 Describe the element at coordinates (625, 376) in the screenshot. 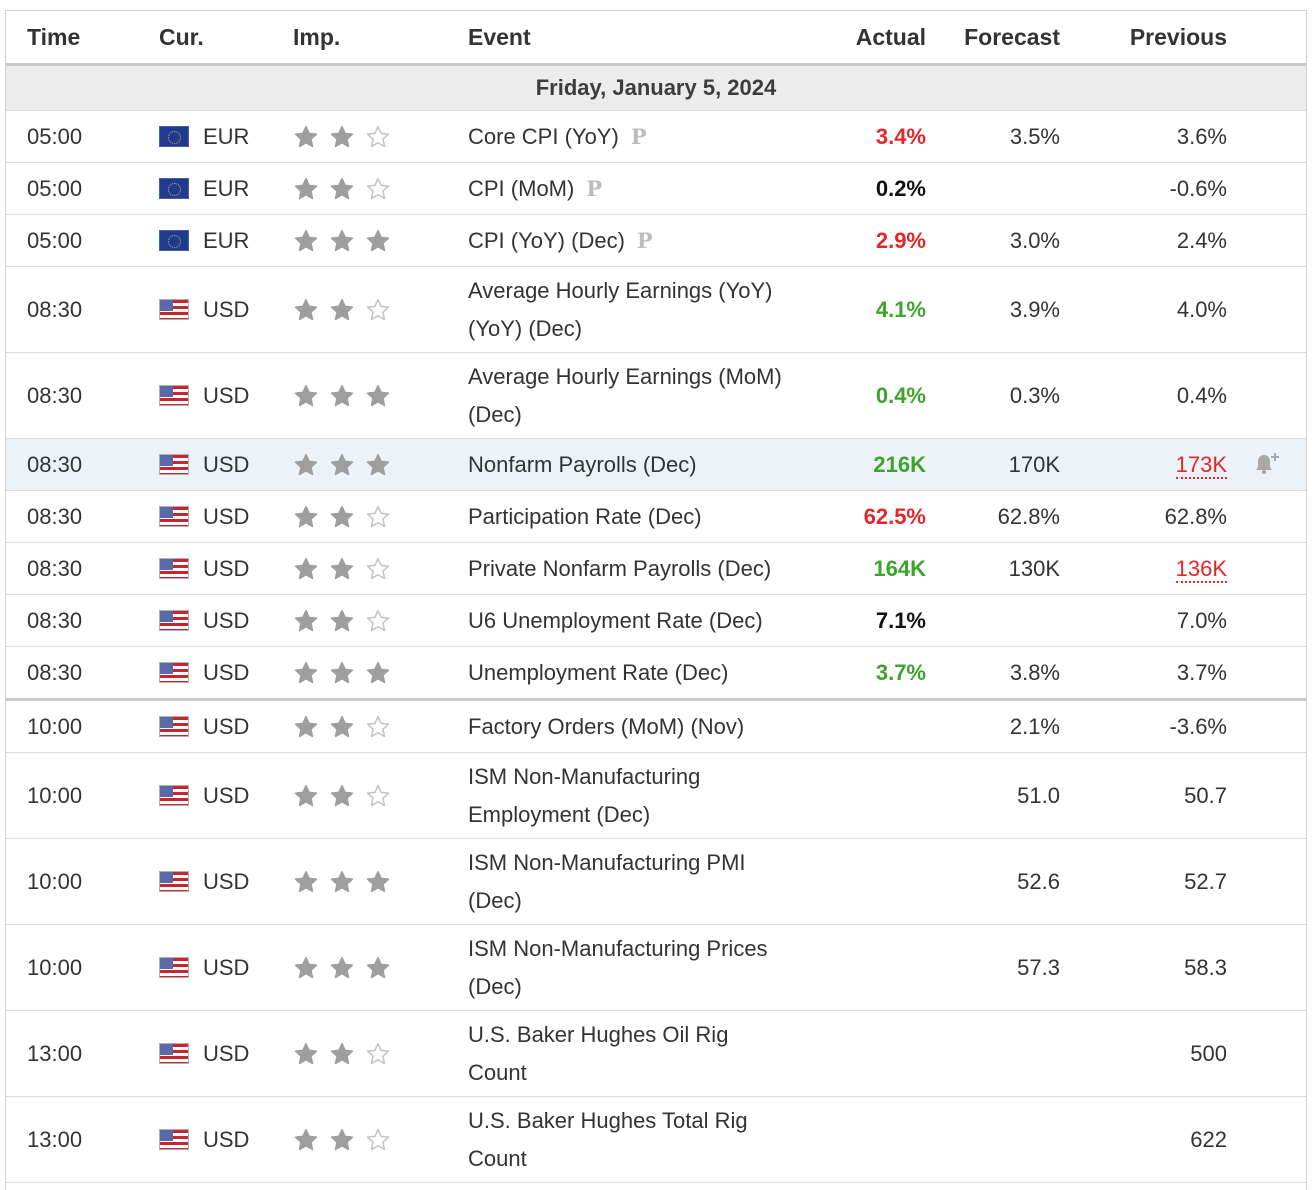

I see `event-name: Average Hourly Earnings (MoM)` at that location.